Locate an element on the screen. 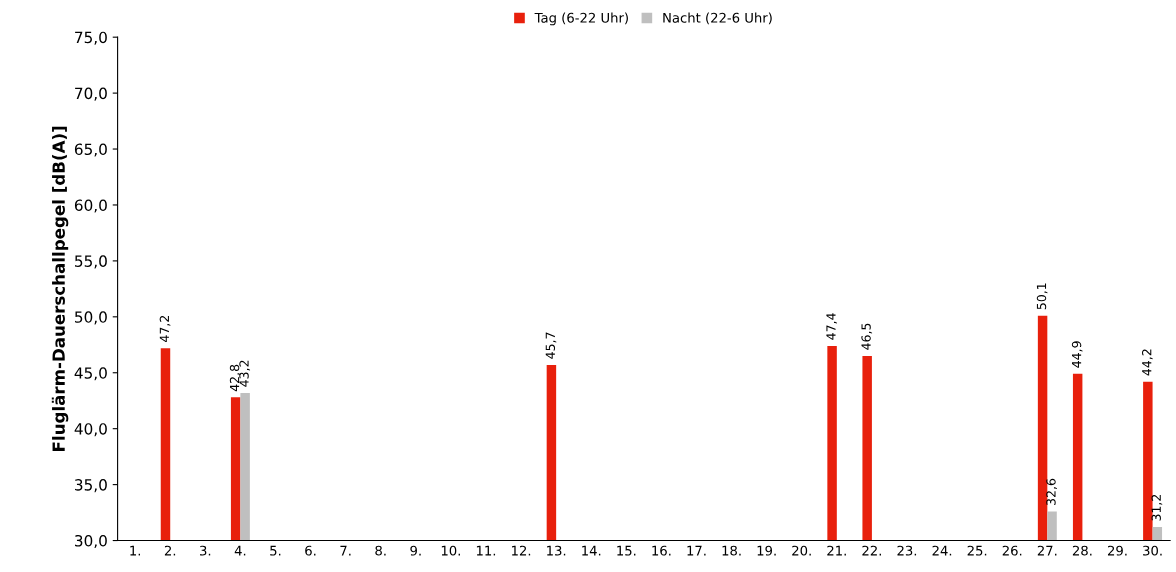  data-label: 32,6 is located at coordinates (1051, 491).